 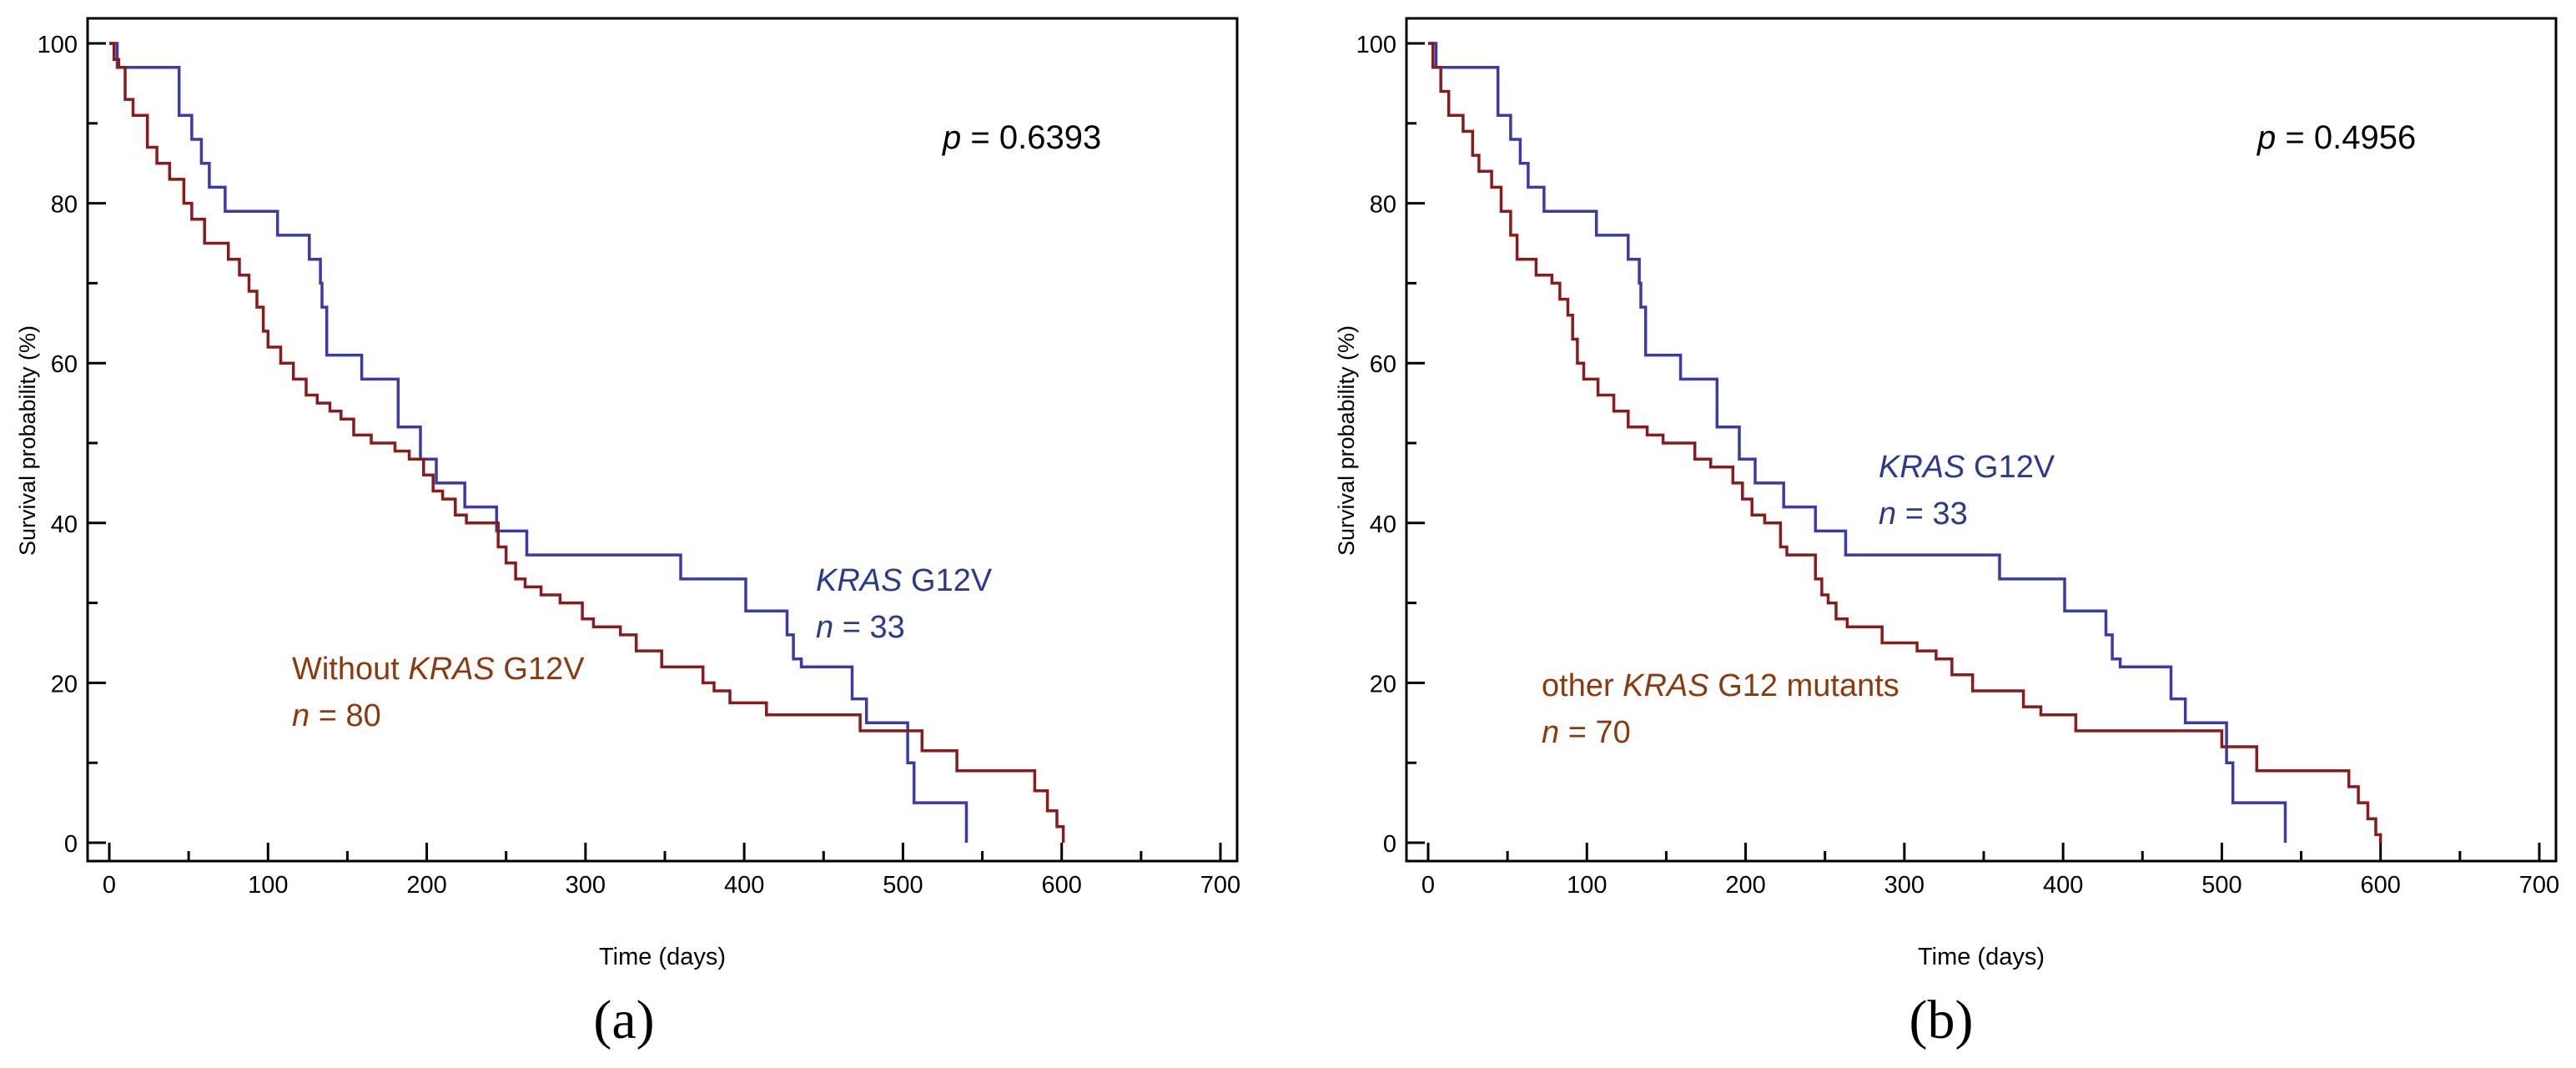 I want to click on panel-label-a: (a), so click(x=623, y=1020).